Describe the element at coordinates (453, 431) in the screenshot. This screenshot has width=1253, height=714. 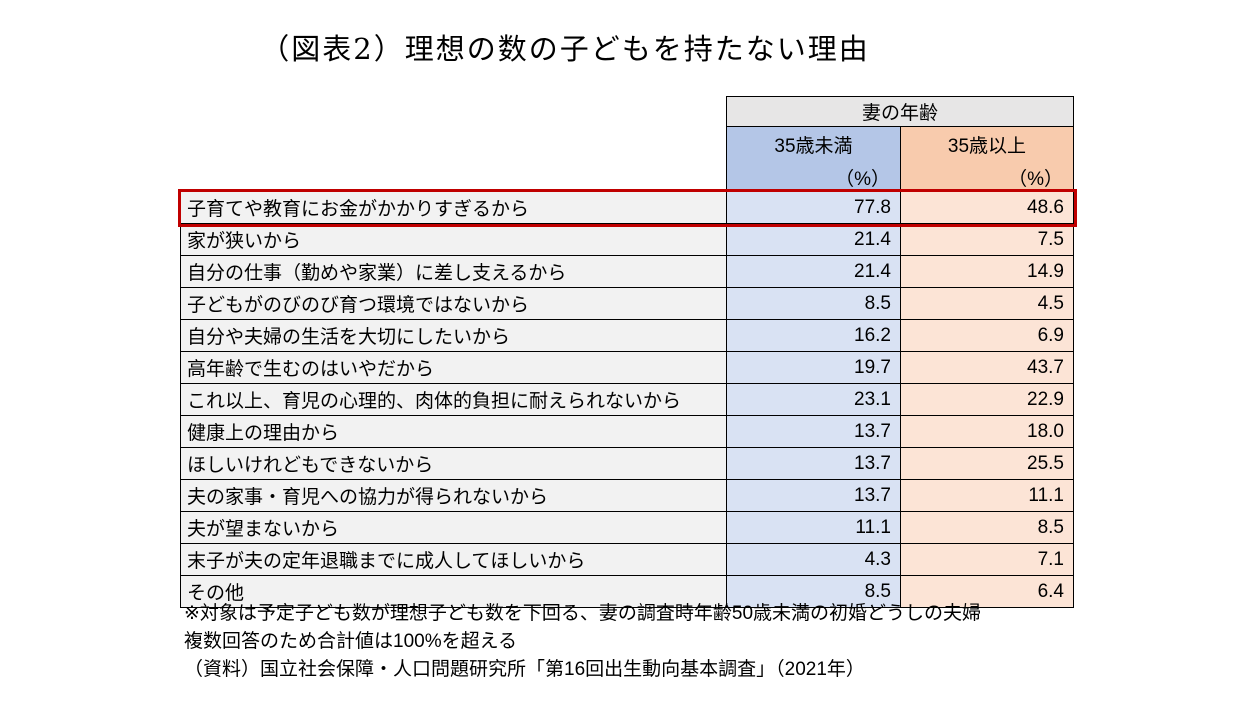
I see `row-label: 健康上の理由から` at that location.